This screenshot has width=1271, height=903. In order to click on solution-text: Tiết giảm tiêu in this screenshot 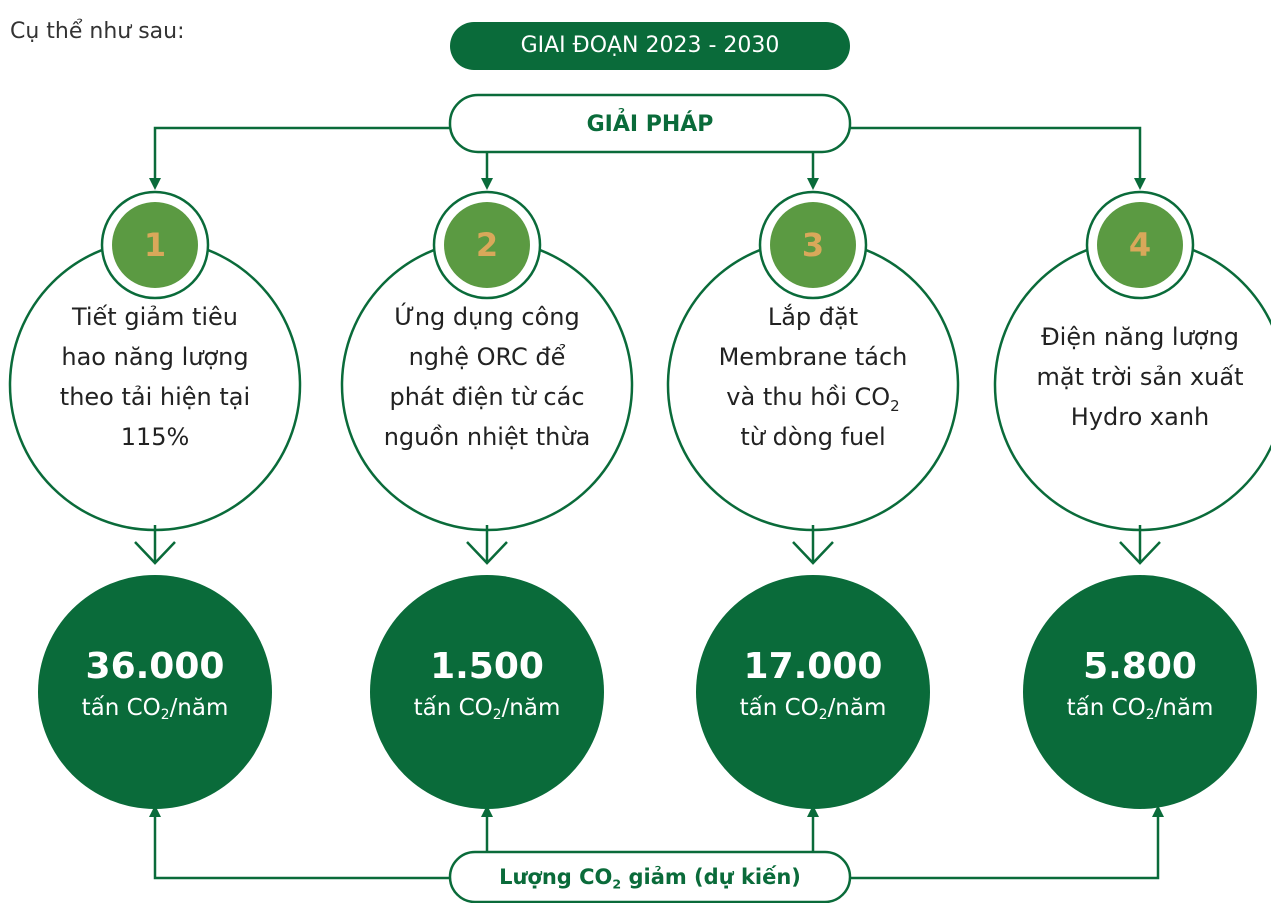, I will do `click(154, 317)`.